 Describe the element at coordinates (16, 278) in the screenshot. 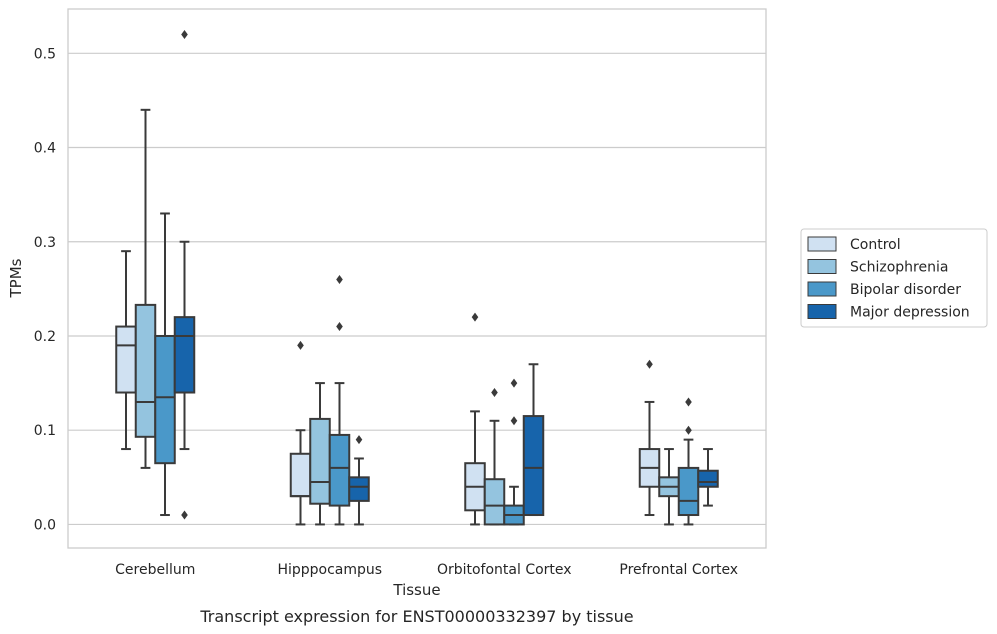

I see `y-axis-label: TPMs` at that location.